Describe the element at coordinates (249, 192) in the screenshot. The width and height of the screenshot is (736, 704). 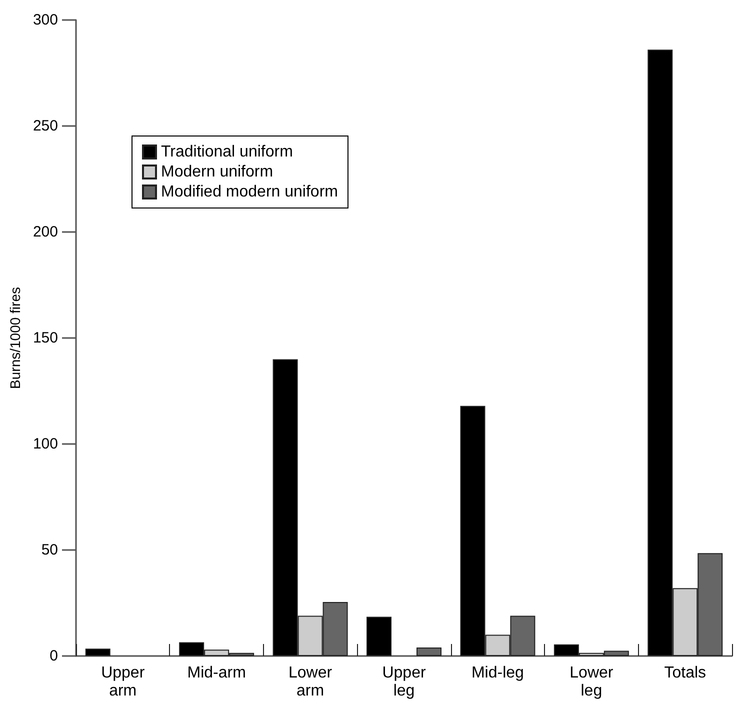
I see `legend-label: Modified modern uniform` at that location.